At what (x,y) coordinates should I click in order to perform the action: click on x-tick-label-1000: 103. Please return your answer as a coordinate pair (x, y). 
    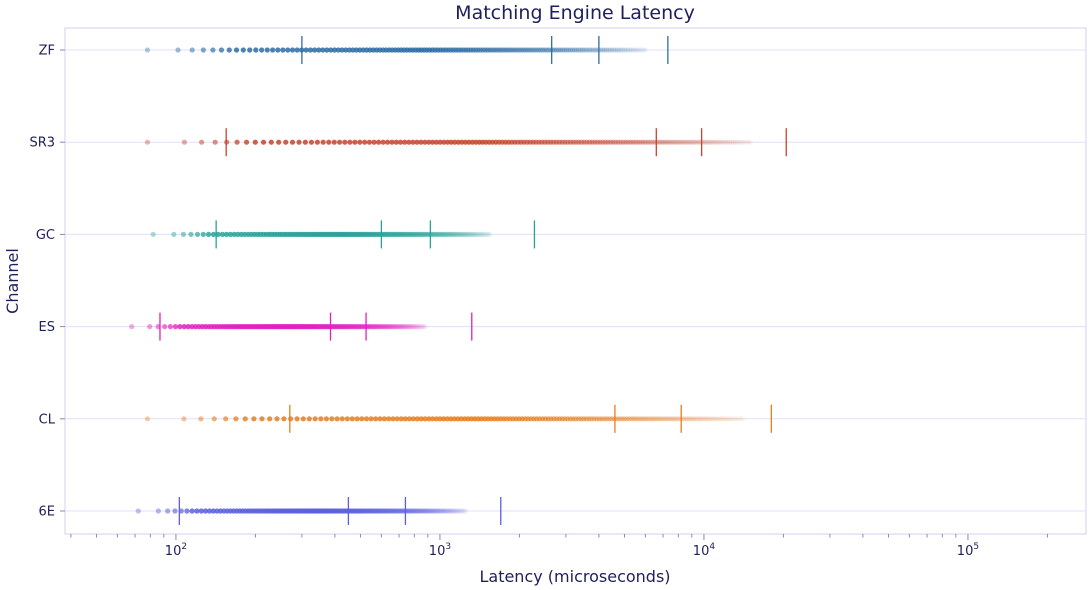
    Looking at the image, I should click on (440, 550).